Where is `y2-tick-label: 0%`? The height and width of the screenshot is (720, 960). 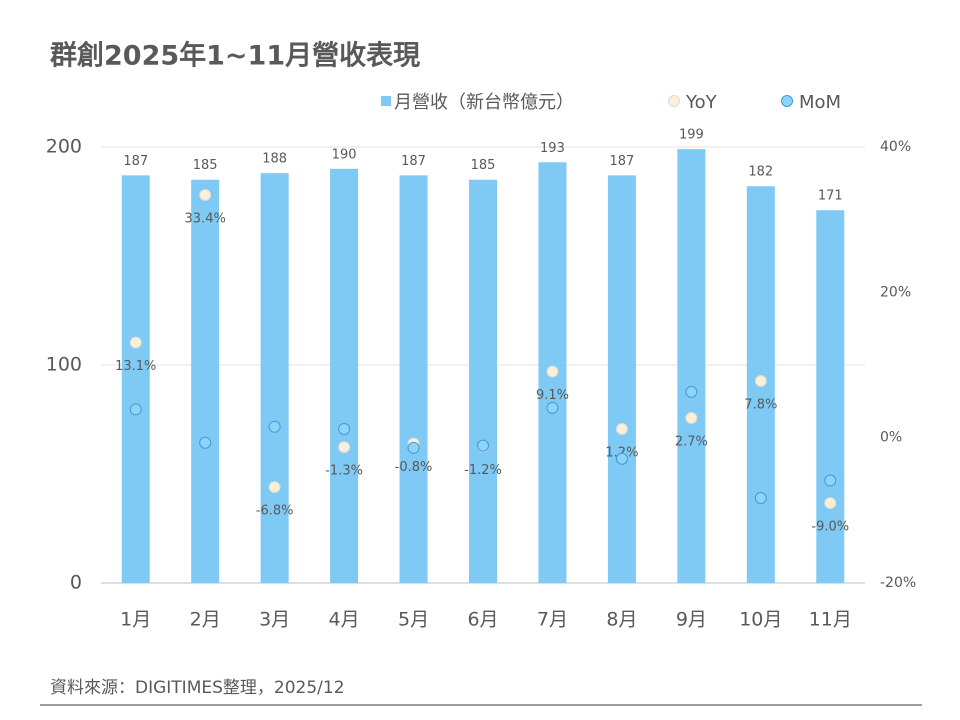 y2-tick-label: 0% is located at coordinates (891, 438).